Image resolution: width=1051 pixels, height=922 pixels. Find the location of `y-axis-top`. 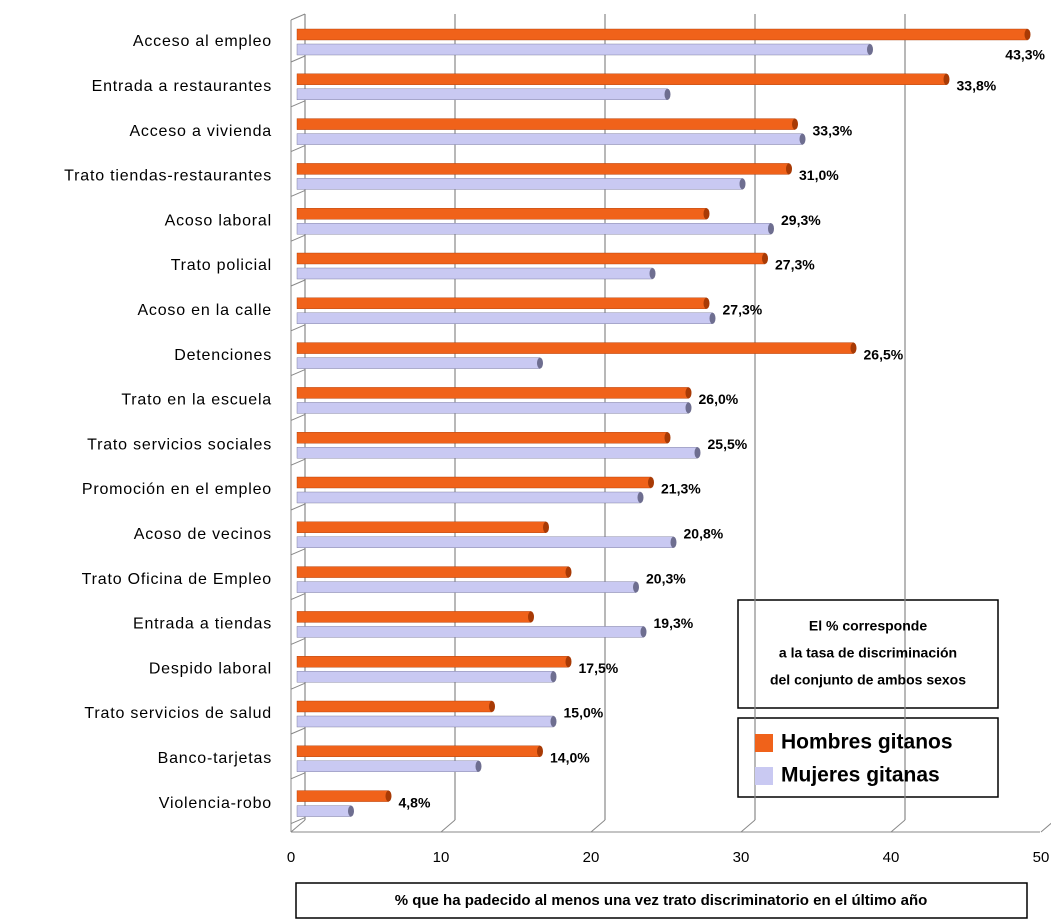

y-axis-top is located at coordinates (298, 17).